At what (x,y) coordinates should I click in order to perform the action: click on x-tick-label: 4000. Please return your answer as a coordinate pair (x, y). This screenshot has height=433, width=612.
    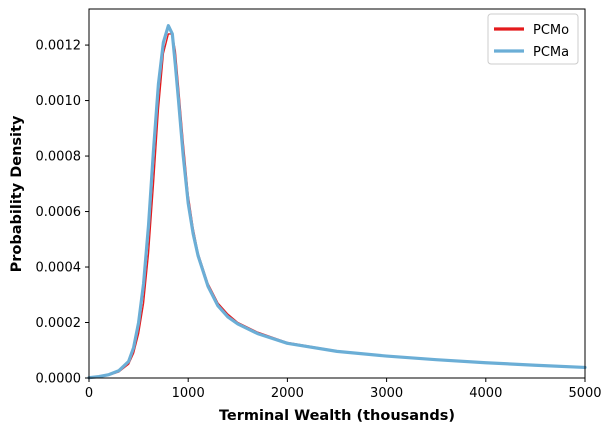
    Looking at the image, I should click on (485, 393).